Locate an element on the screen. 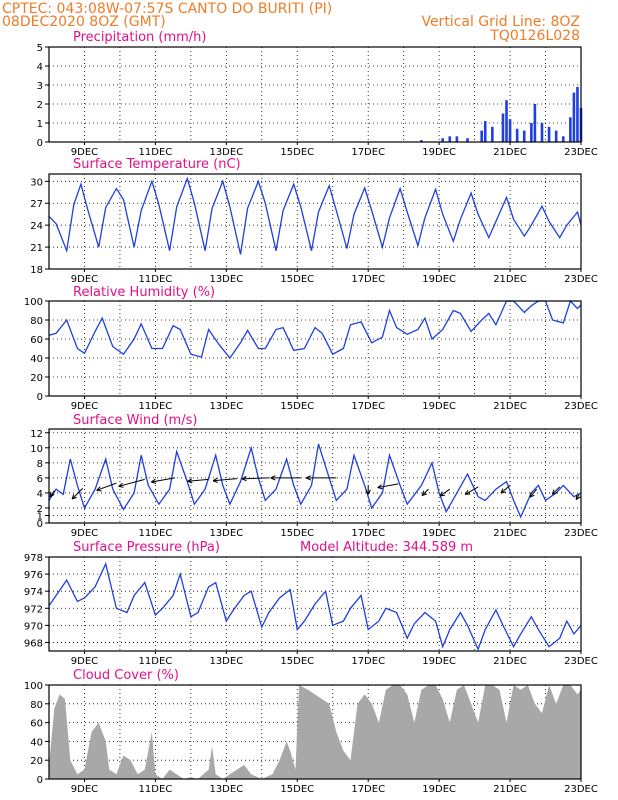  grid-note: Vertical Grid Line: 8OZ is located at coordinates (500, 22).